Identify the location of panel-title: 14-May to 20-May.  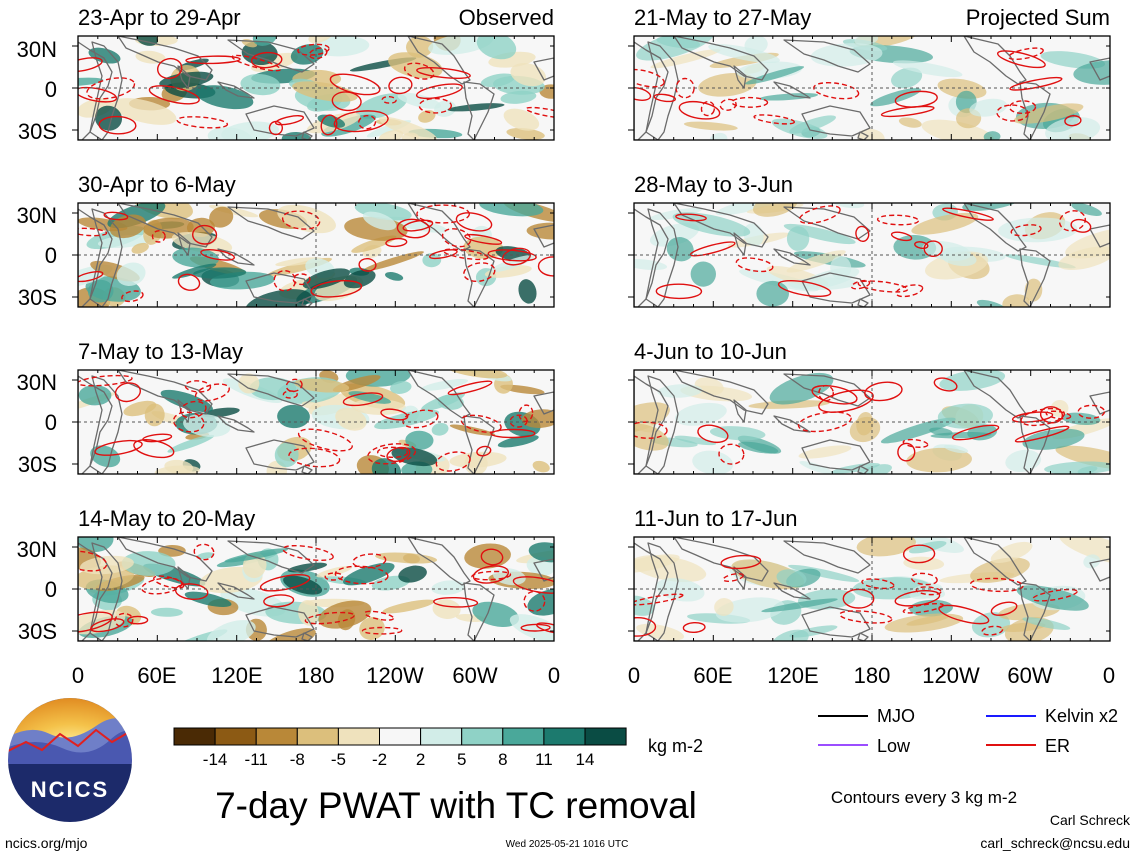
(166, 518).